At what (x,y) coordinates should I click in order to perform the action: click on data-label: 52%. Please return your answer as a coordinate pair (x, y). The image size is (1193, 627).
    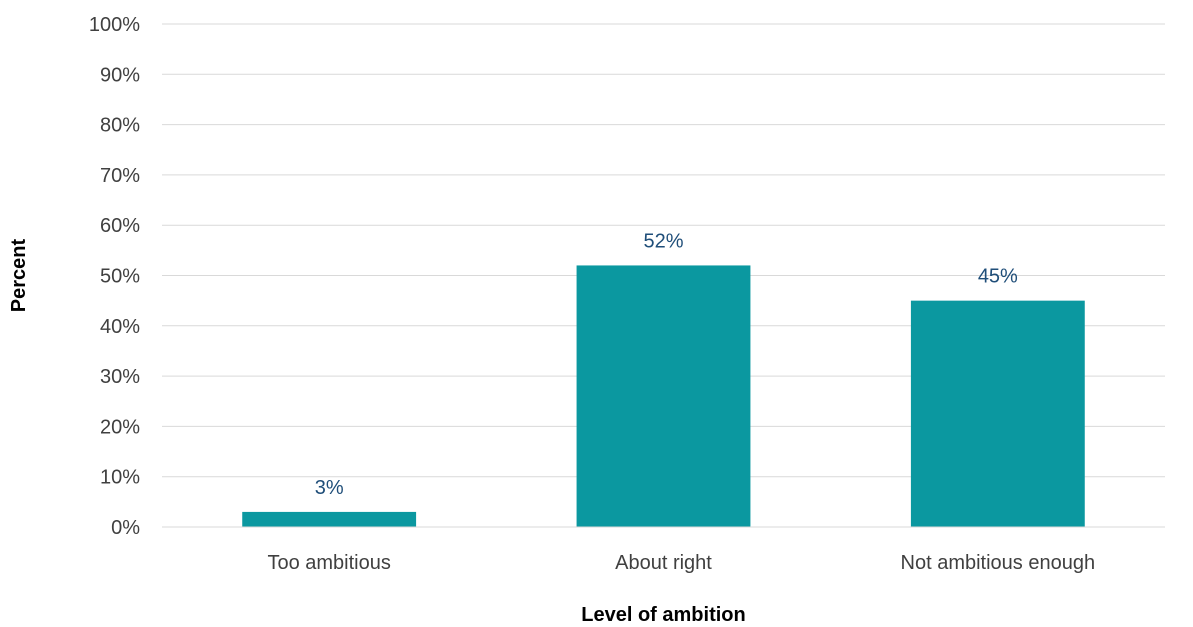
    Looking at the image, I should click on (663, 241).